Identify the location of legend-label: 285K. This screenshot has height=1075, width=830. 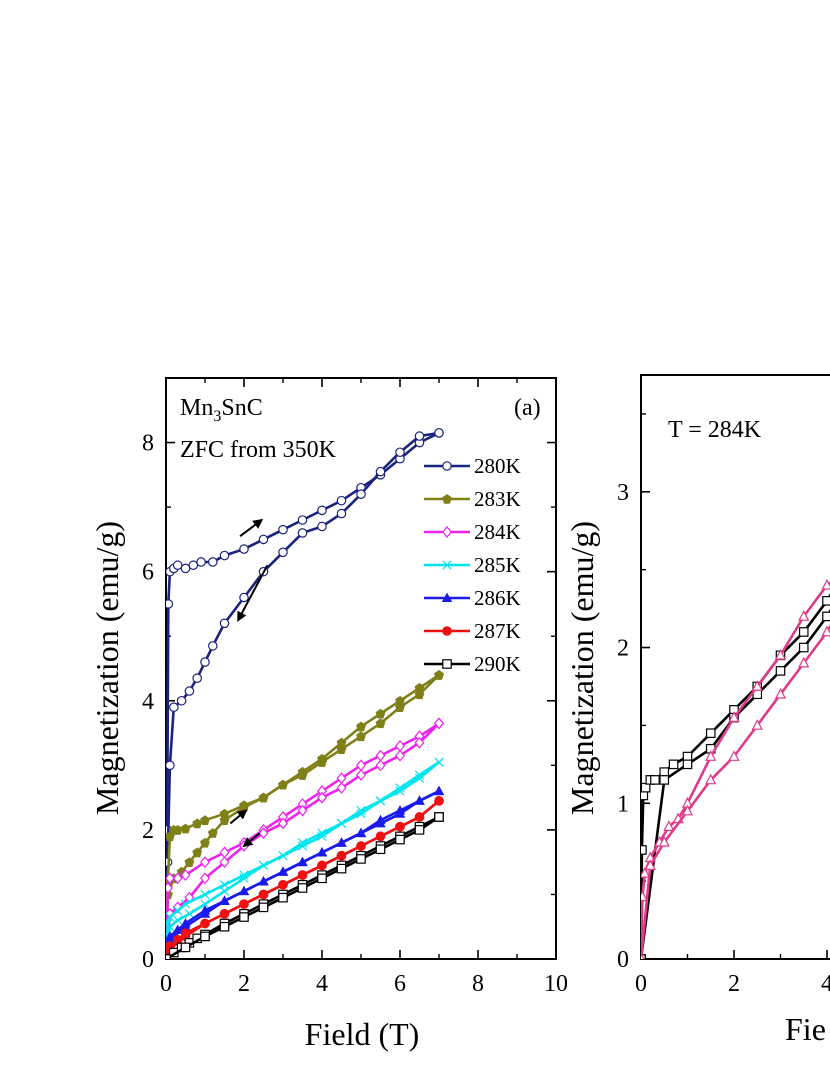
(497, 565).